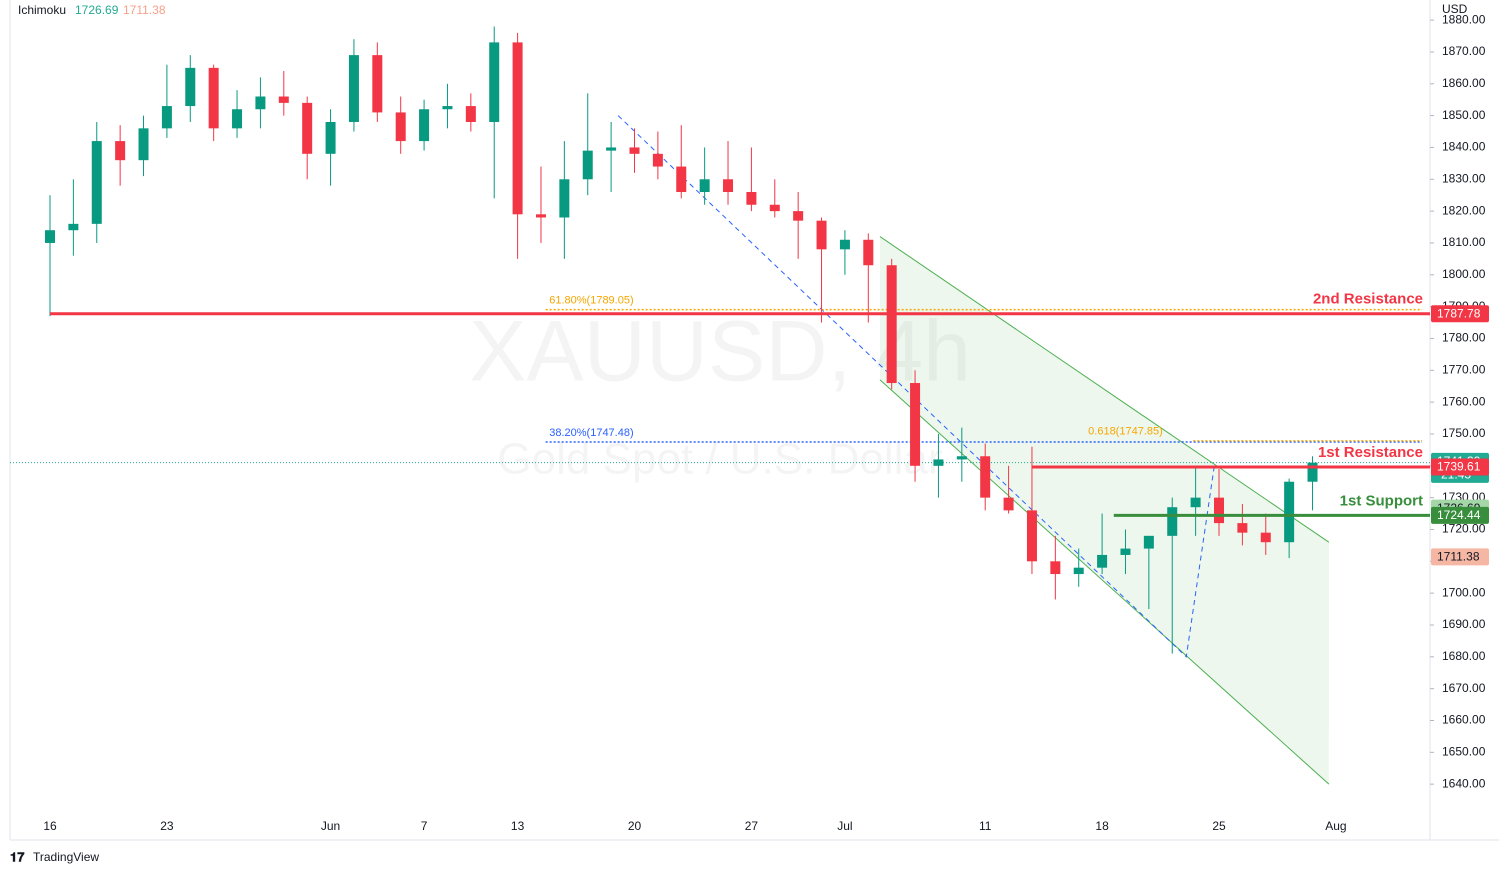  Describe the element at coordinates (1464, 720) in the screenshot. I see `y-tick-label: 1660.00` at that location.